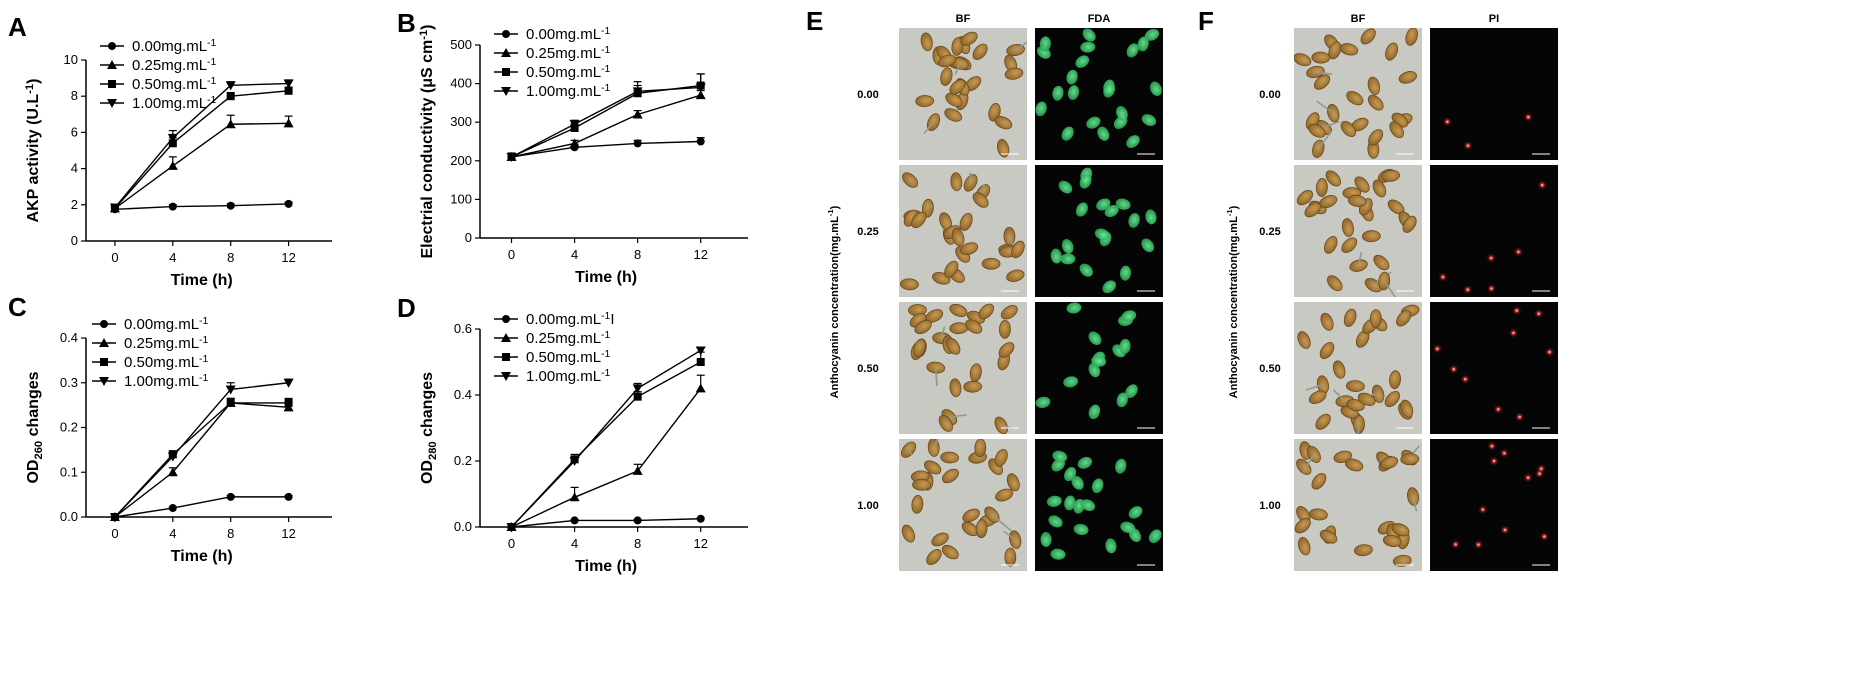  Describe the element at coordinates (568, 338) in the screenshot. I see `legend-label: 0.25mg.mL-1` at that location.